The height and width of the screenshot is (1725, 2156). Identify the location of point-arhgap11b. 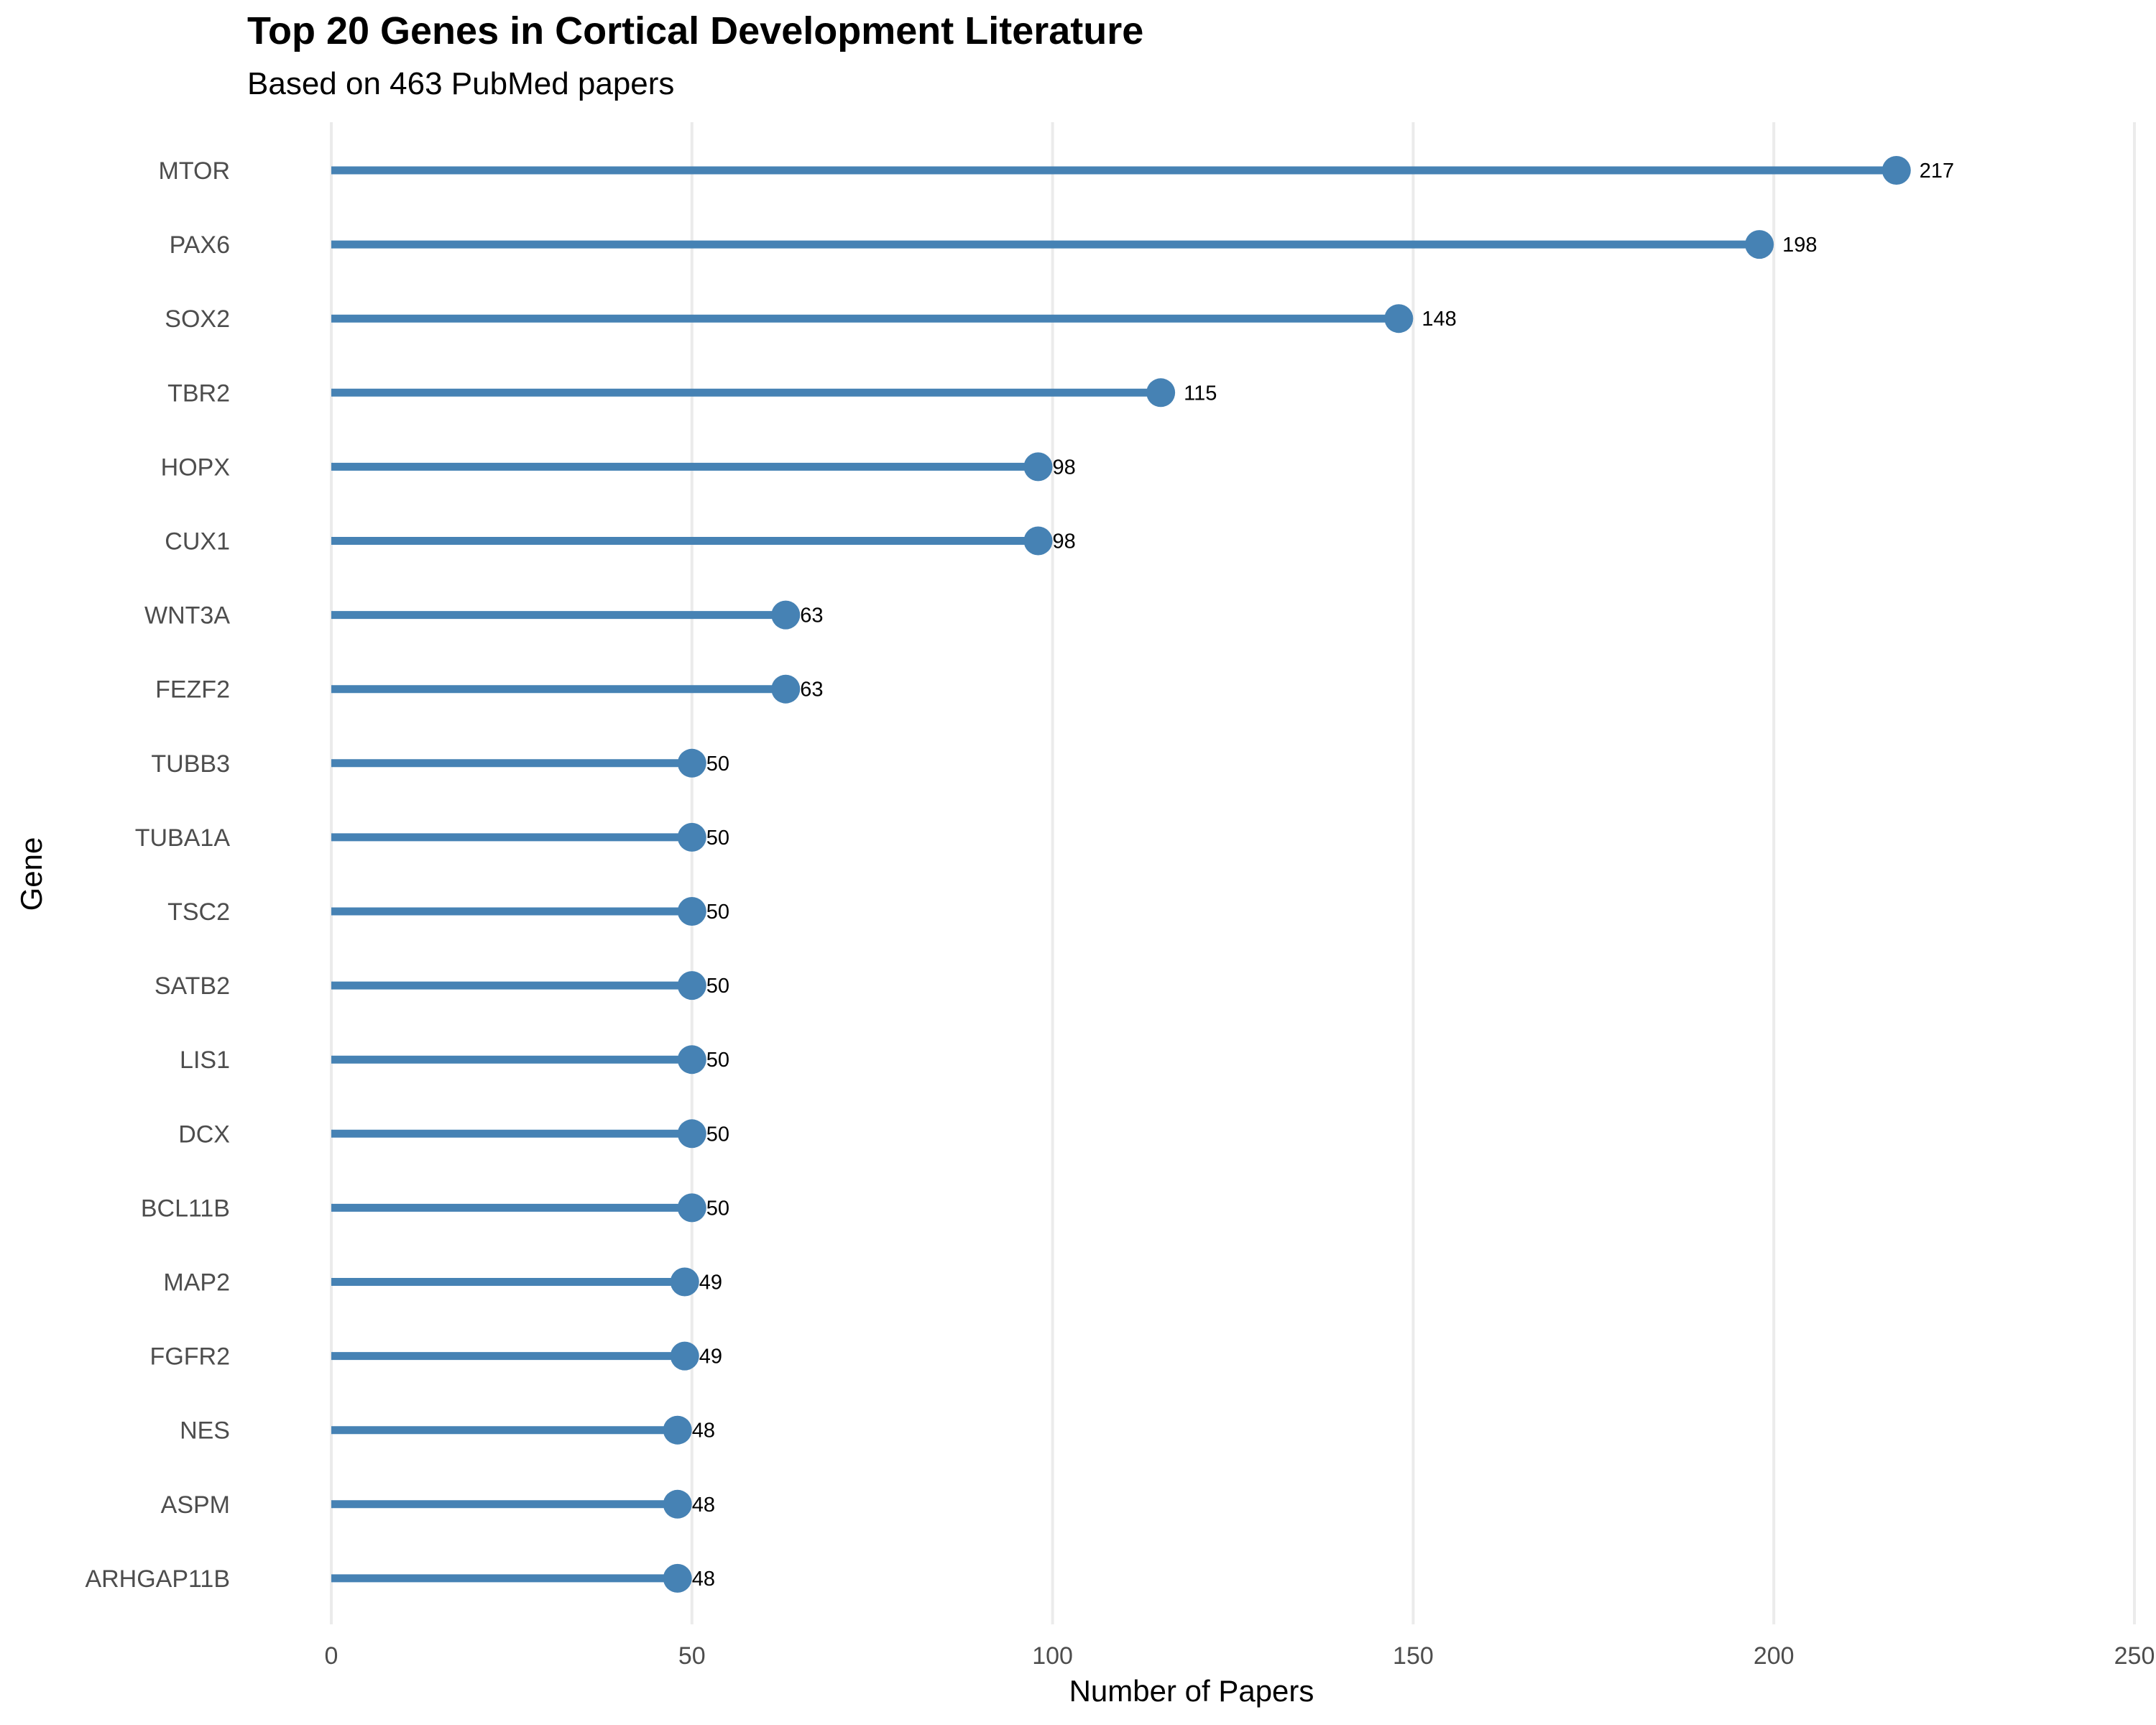
(678, 1578).